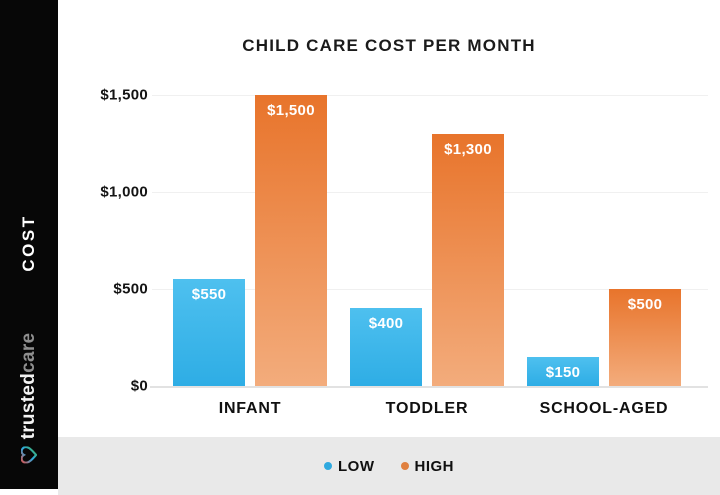  Describe the element at coordinates (28, 406) in the screenshot. I see `brand-trusted: trusted` at that location.